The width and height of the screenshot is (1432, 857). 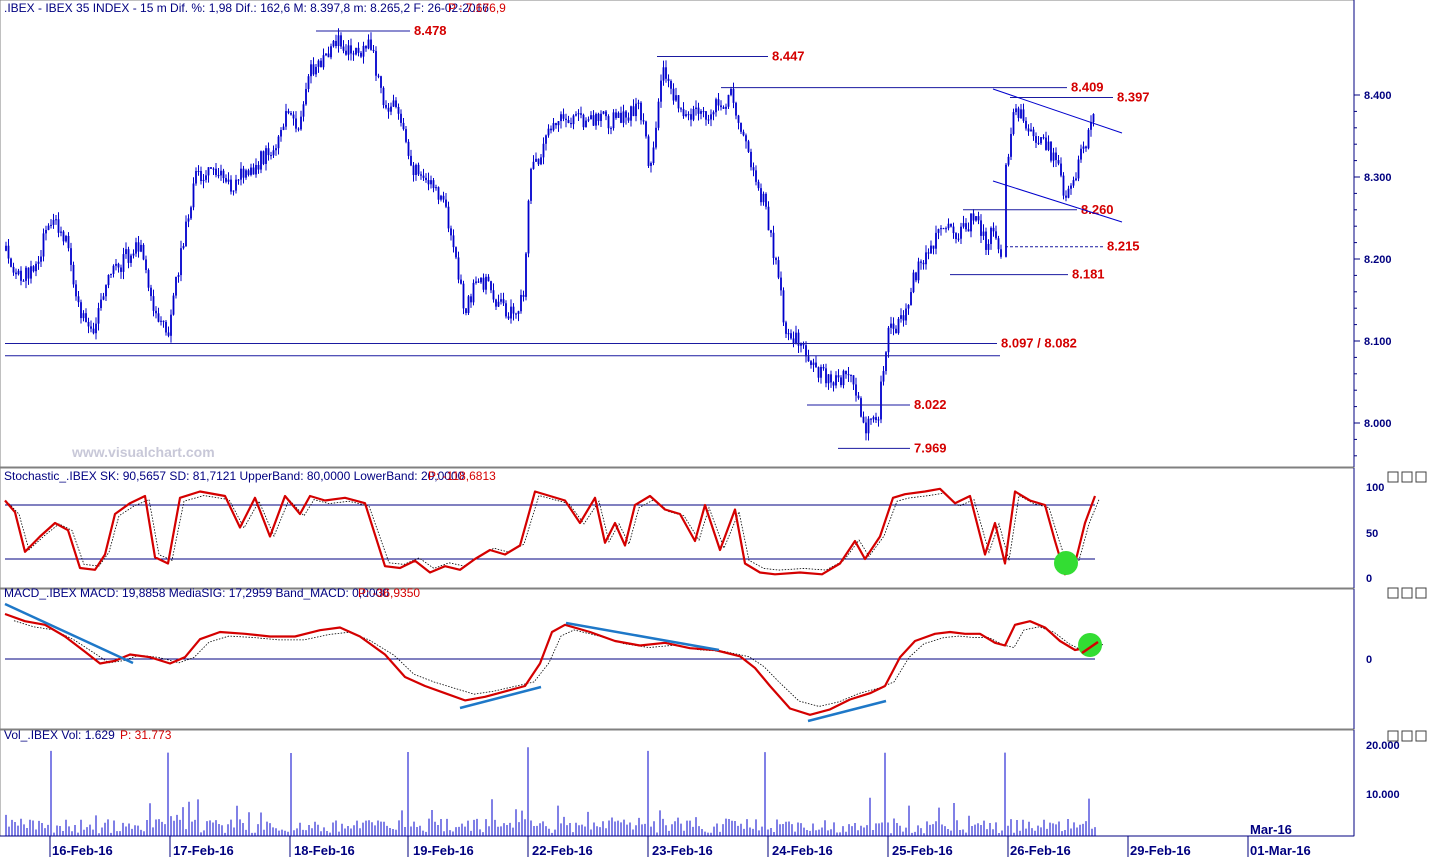 What do you see at coordinates (1375, 488) in the screenshot?
I see `stochastic-tick: 100` at bounding box center [1375, 488].